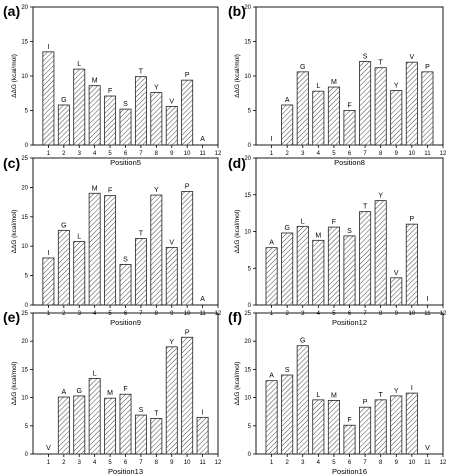 The height and width of the screenshot is (476, 451). What do you see at coordinates (141, 154) in the screenshot?
I see `x-tick-label: 7` at bounding box center [141, 154].